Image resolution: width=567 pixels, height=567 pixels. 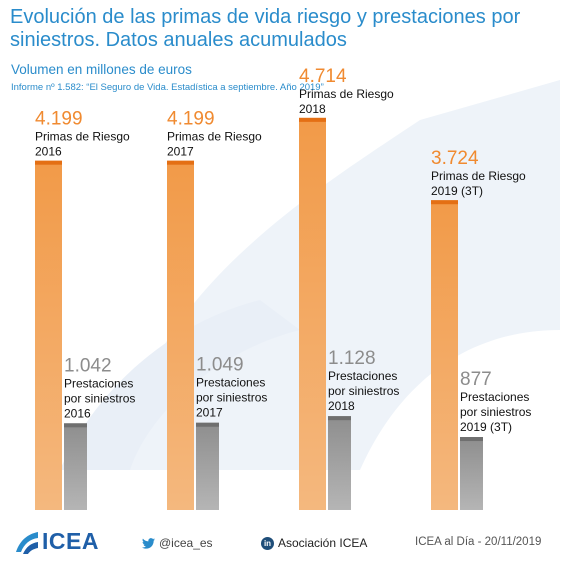 I want to click on prestaciones-category-label: 2018, so click(x=341, y=406).